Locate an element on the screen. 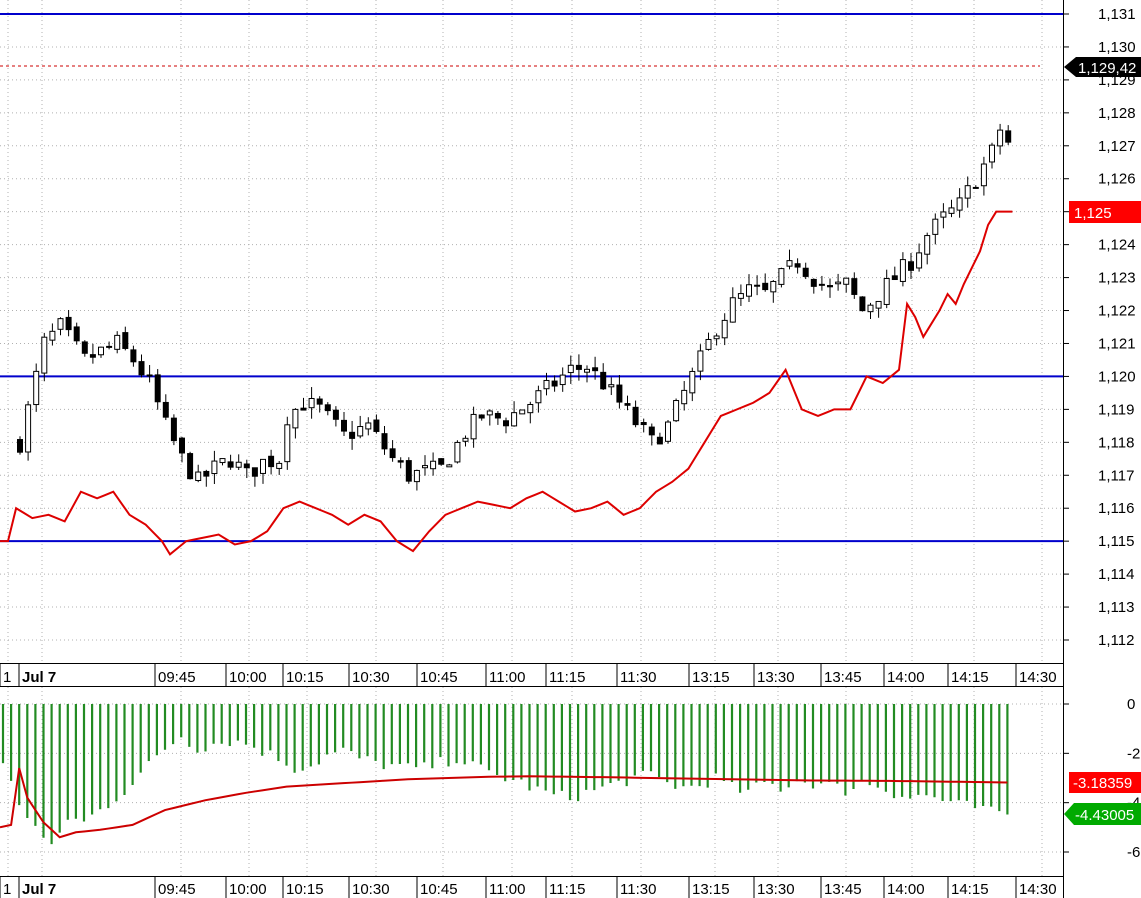  time-label: 11:30 is located at coordinates (638, 889).